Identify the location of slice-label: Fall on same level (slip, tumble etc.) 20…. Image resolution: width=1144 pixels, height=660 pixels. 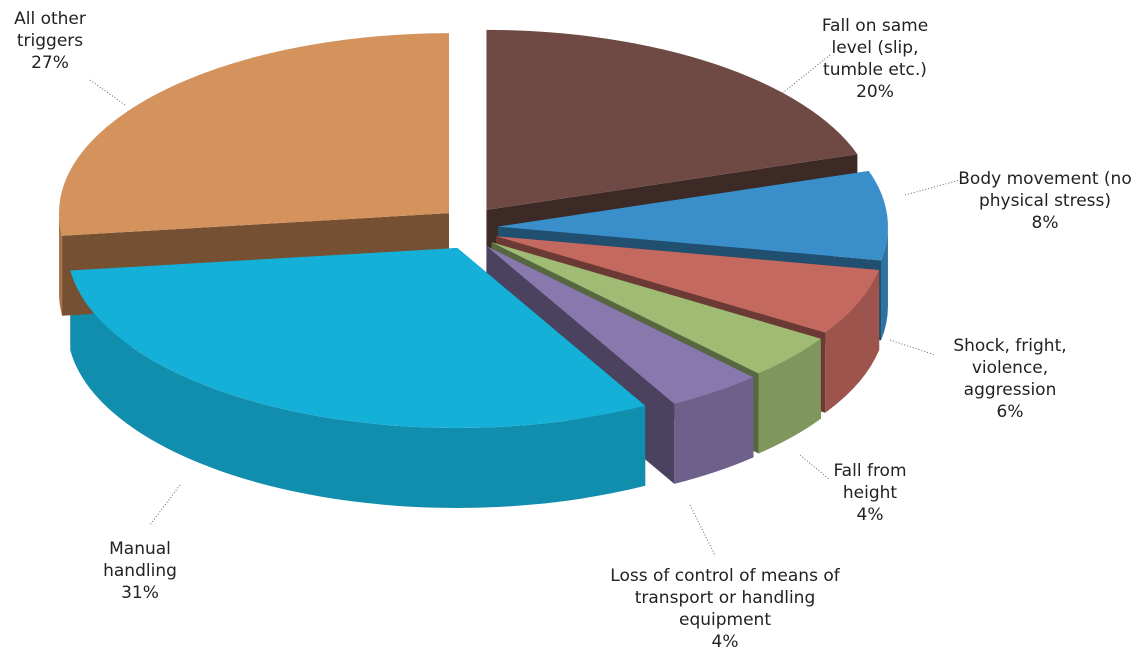
(875, 59).